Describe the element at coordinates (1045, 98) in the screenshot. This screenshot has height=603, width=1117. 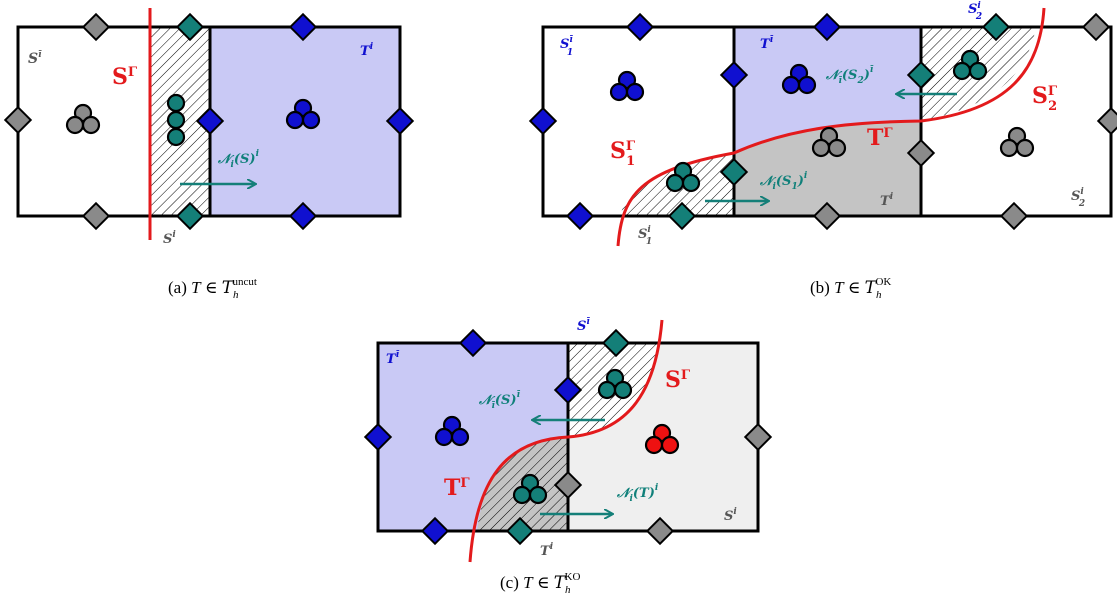
I see `label-s2-gamma: SΓ 2` at that location.